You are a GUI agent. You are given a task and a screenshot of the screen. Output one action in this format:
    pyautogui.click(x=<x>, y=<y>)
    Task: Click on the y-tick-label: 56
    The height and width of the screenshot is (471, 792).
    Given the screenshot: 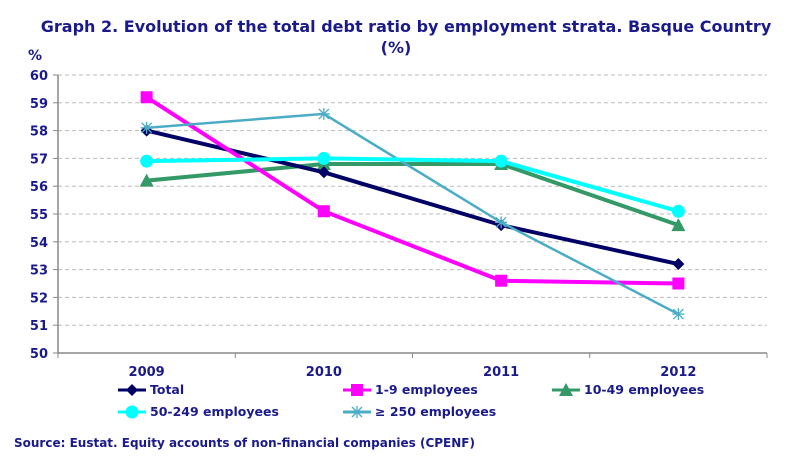 What is the action you would take?
    pyautogui.click(x=39, y=187)
    